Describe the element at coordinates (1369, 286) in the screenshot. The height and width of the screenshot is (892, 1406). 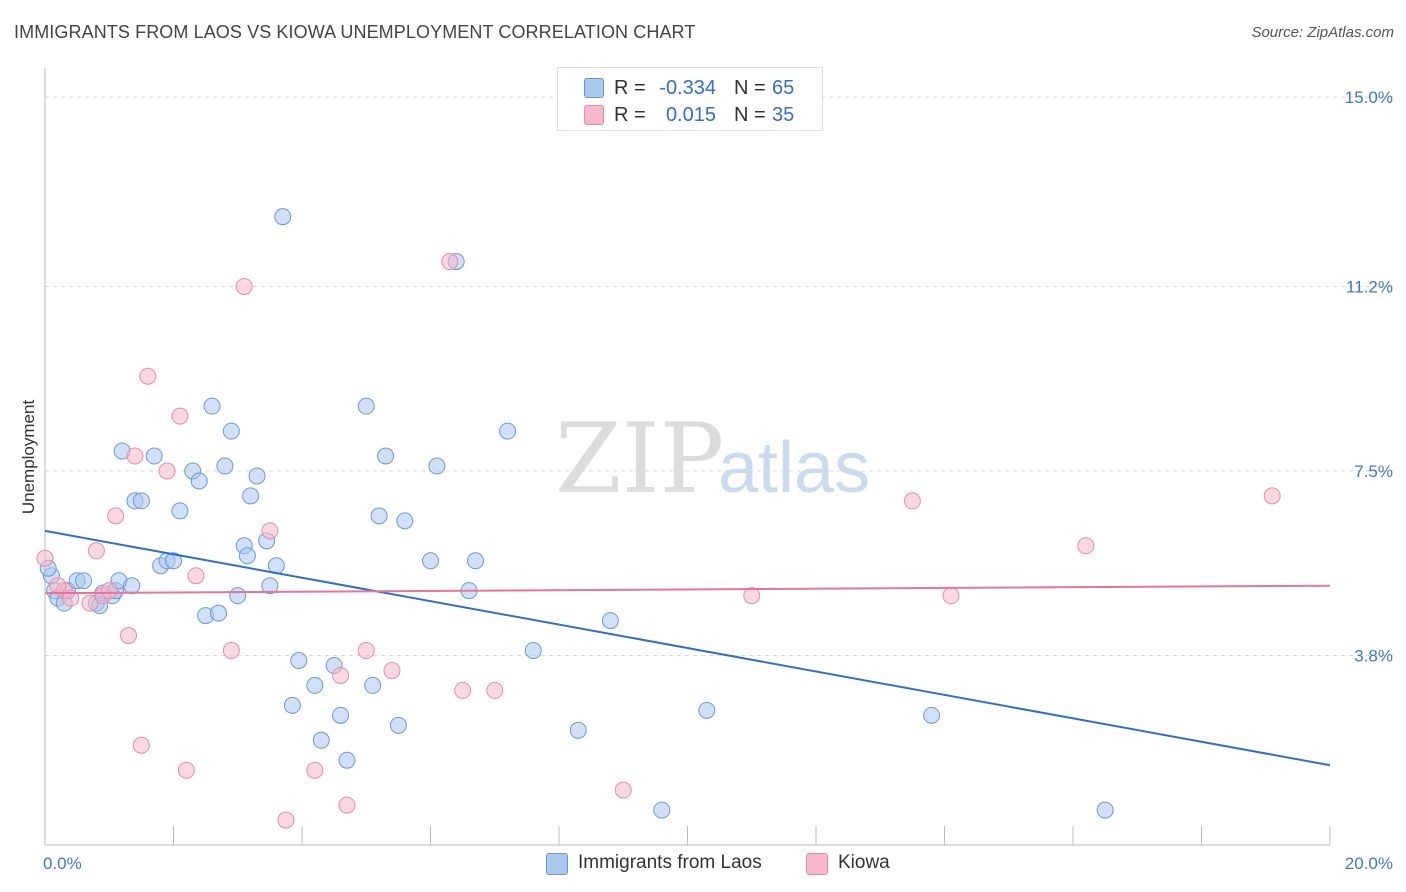
I see `y-tick-label: 11.2%` at that location.